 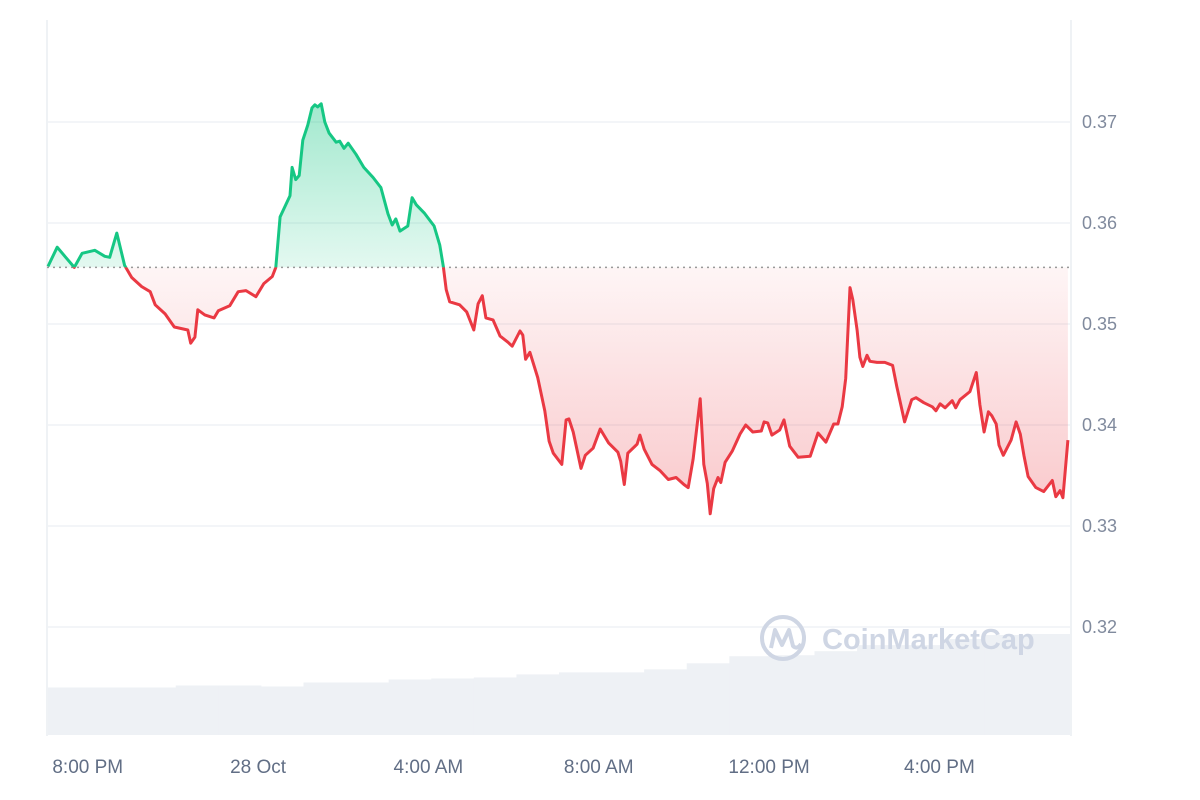 What do you see at coordinates (1099, 425) in the screenshot?
I see `y-tick-label: 0.34` at bounding box center [1099, 425].